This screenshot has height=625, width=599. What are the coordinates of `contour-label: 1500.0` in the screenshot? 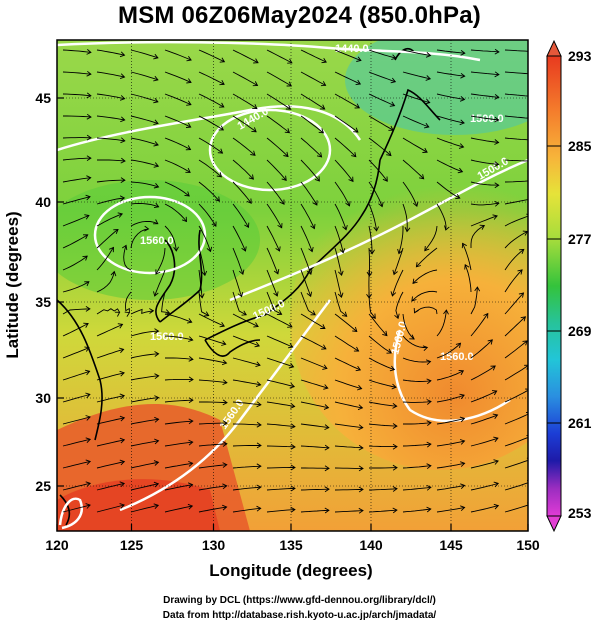 It's located at (487, 119).